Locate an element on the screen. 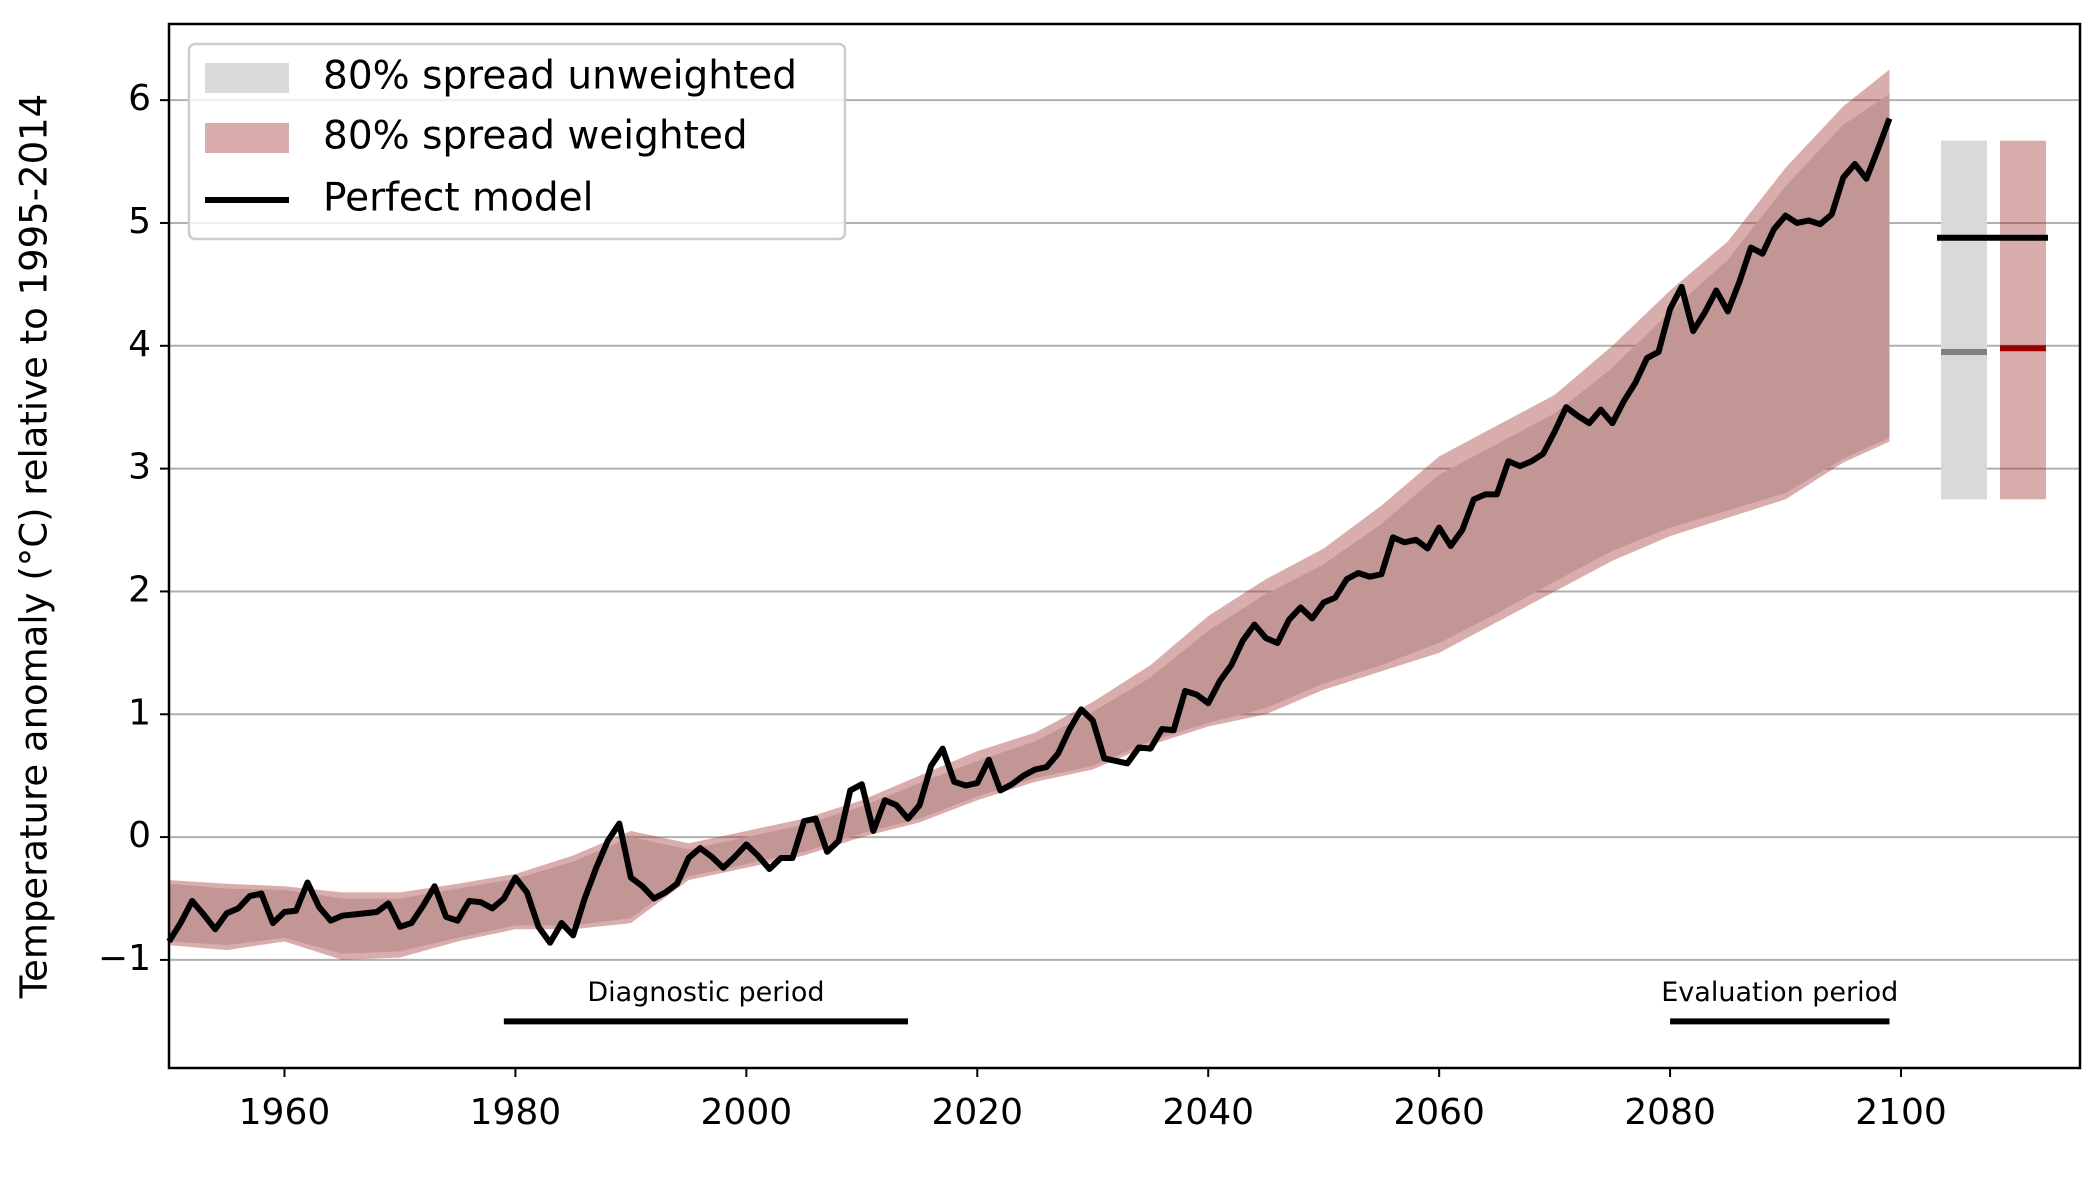 Image resolution: width=2100 pixels, height=1200 pixels. x-tick-label: 2100 is located at coordinates (1901, 1112).